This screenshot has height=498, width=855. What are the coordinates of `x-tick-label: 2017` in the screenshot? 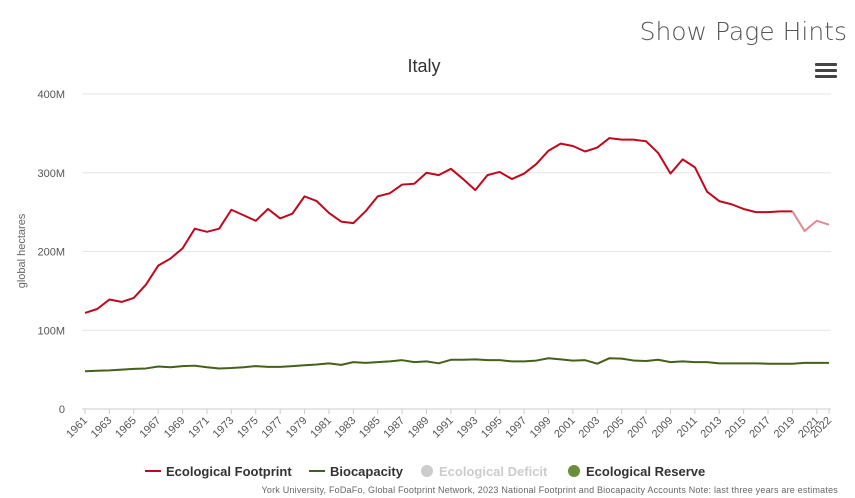 It's located at (760, 428).